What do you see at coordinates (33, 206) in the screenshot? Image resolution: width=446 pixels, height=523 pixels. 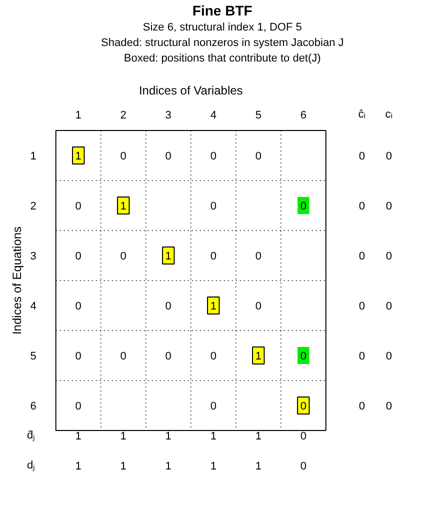 I see `y-tick-label: 2` at bounding box center [33, 206].